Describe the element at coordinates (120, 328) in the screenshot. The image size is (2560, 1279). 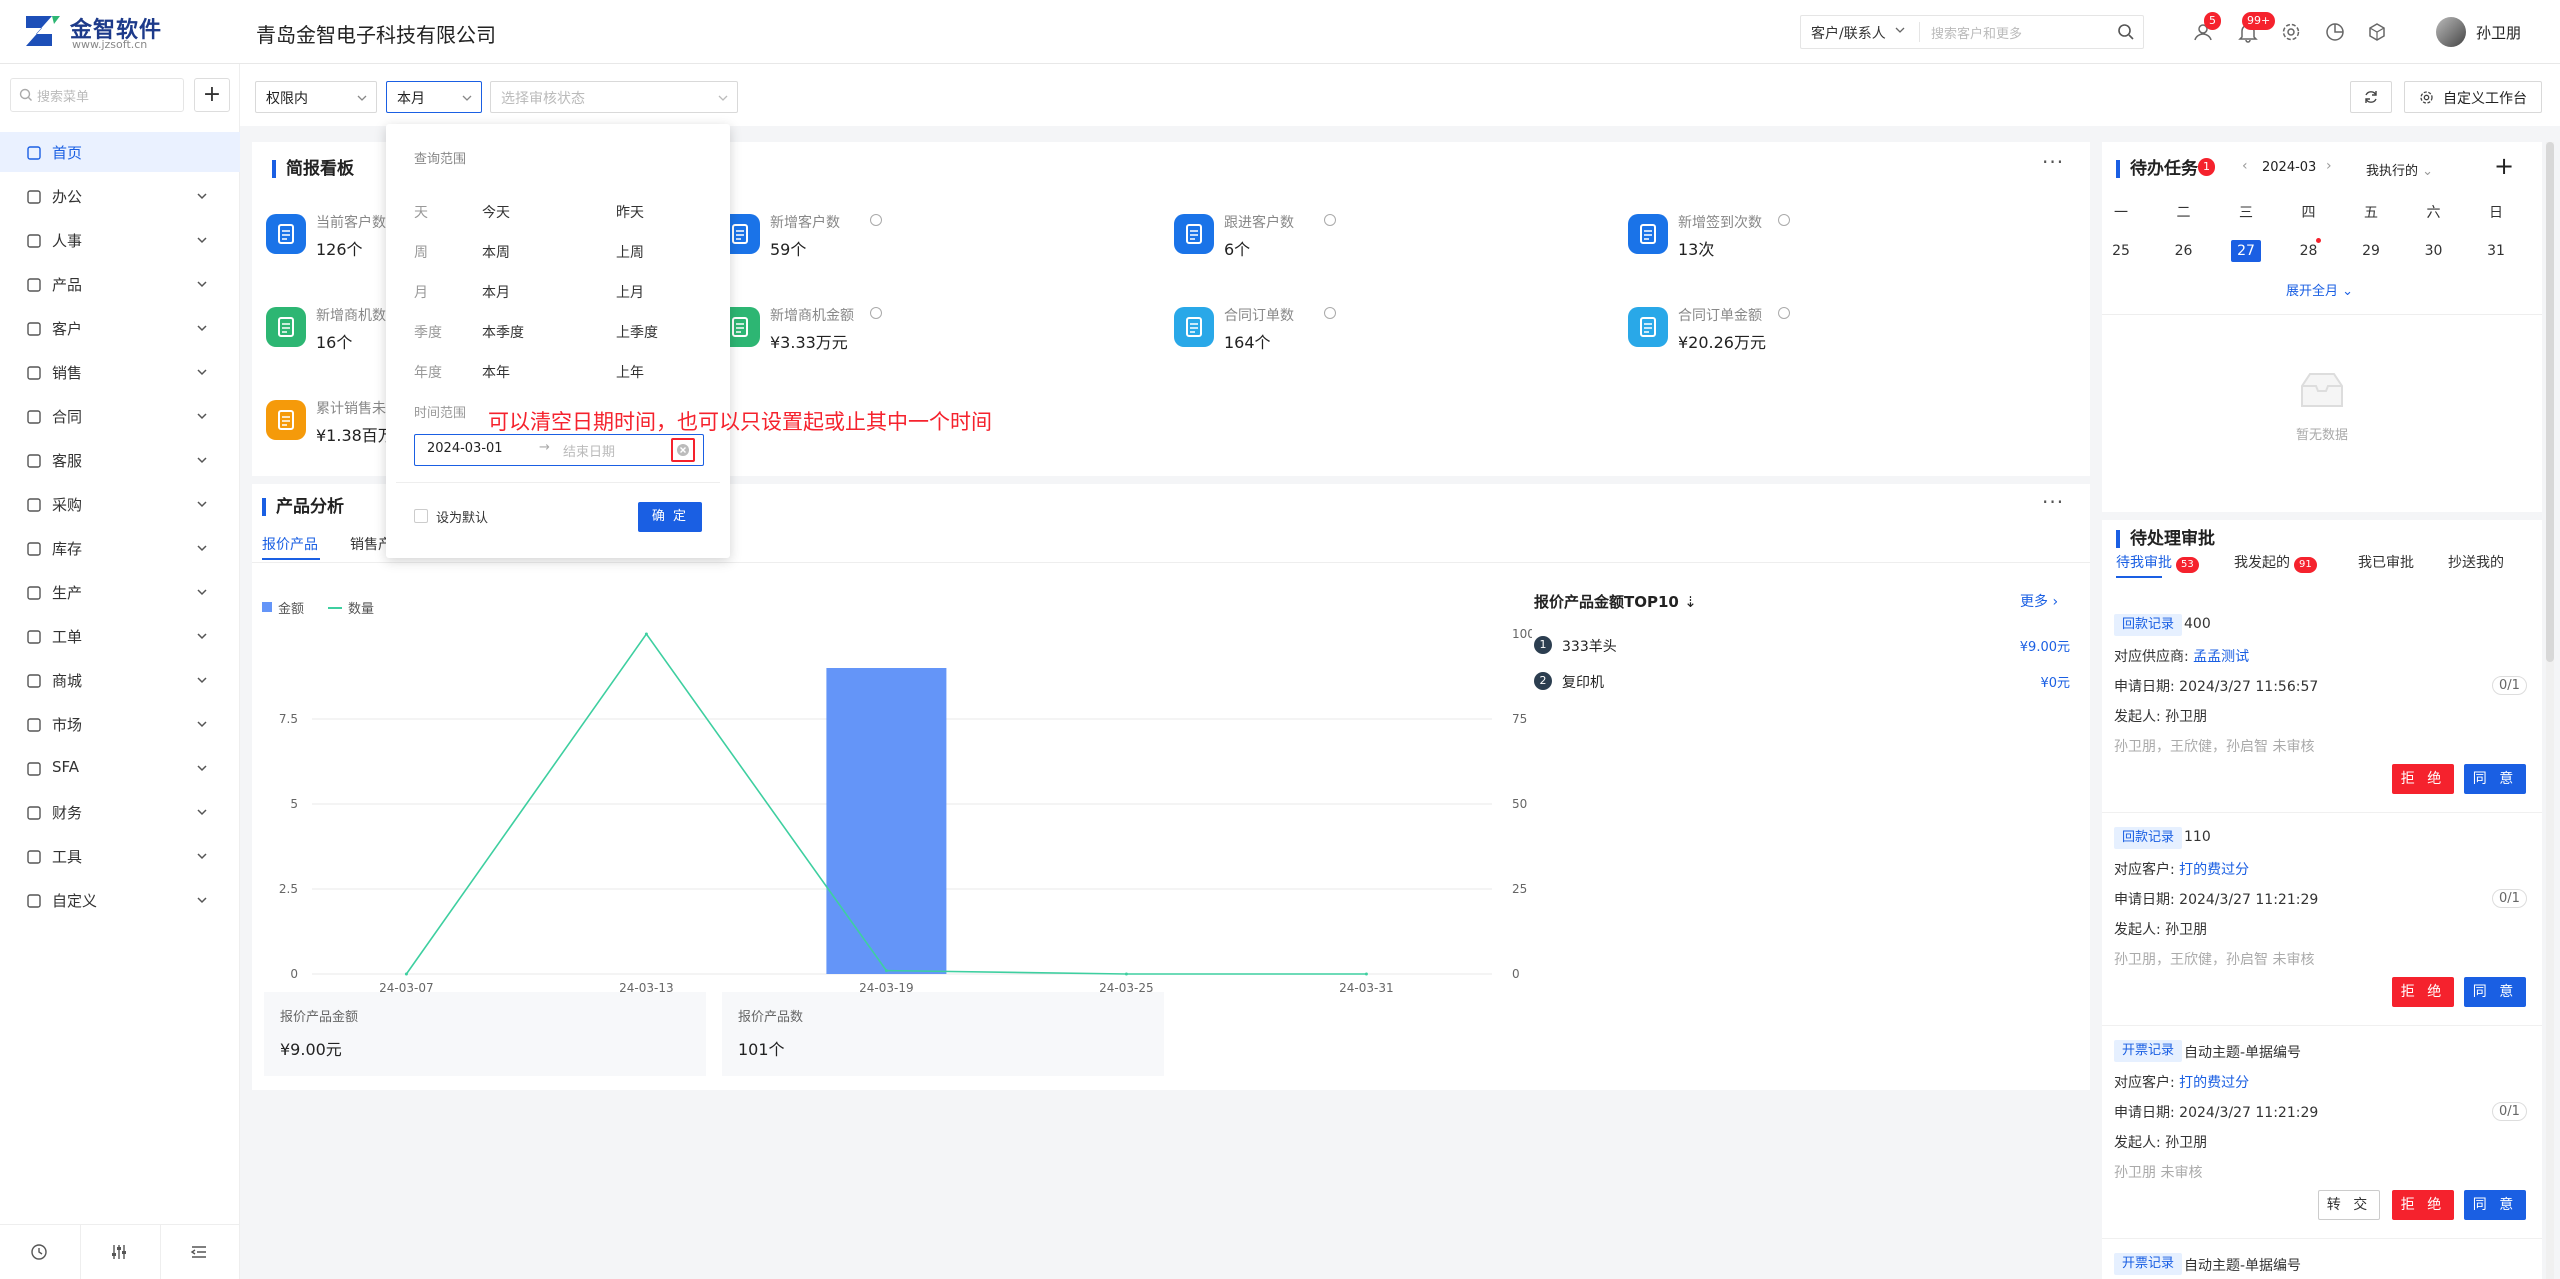
I see `sidebar-item-4: 客户` at that location.